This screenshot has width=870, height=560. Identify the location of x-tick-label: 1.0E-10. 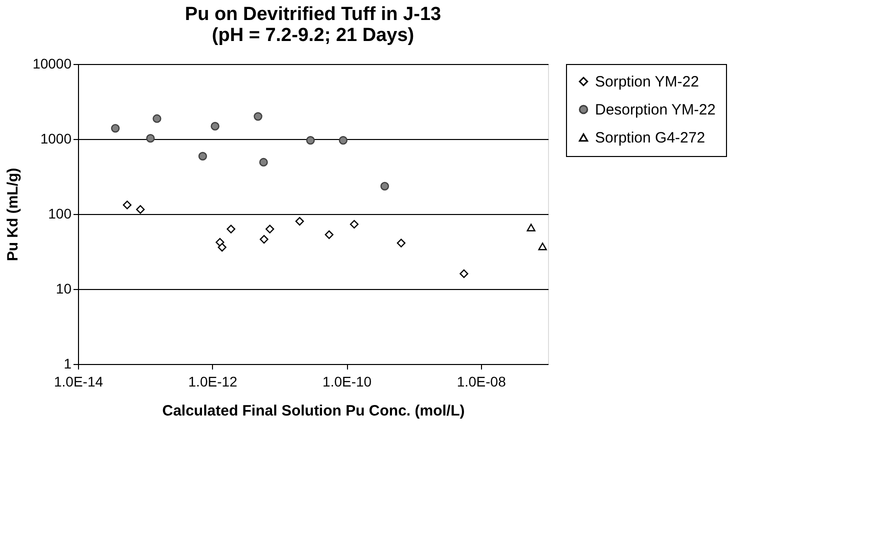
(347, 382).